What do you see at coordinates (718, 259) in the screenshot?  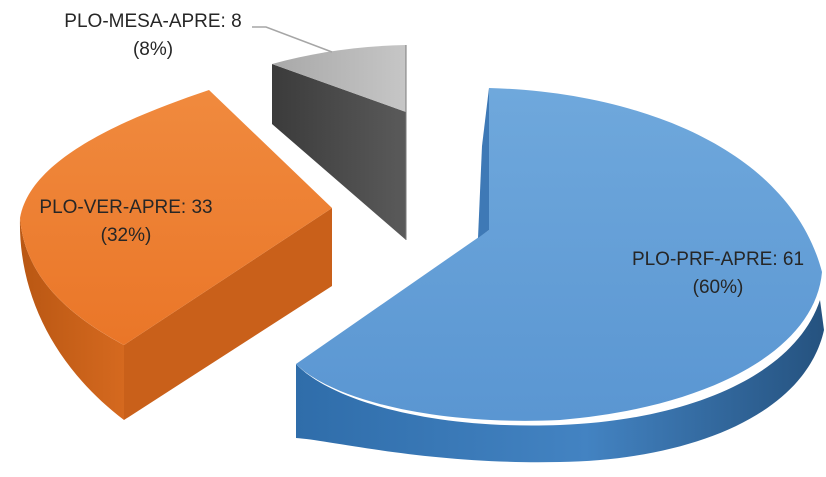 I see `data-label-plo-prf-apre-line1: PLO-PRF-APRE: 61` at bounding box center [718, 259].